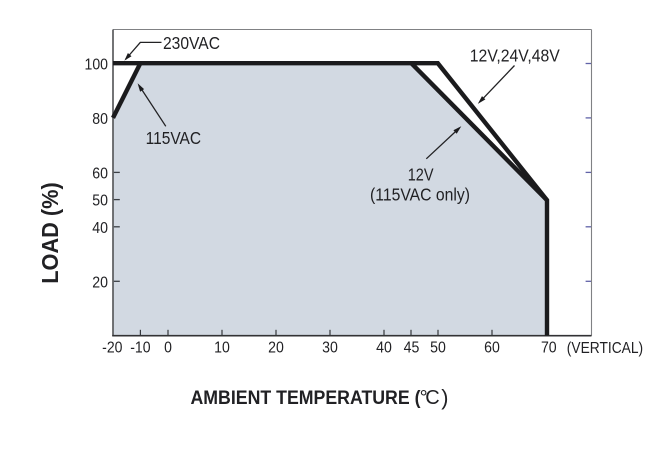  What do you see at coordinates (306, 398) in the screenshot?
I see `svg-text: AMBIENT TEMPERATURE (` at bounding box center [306, 398].